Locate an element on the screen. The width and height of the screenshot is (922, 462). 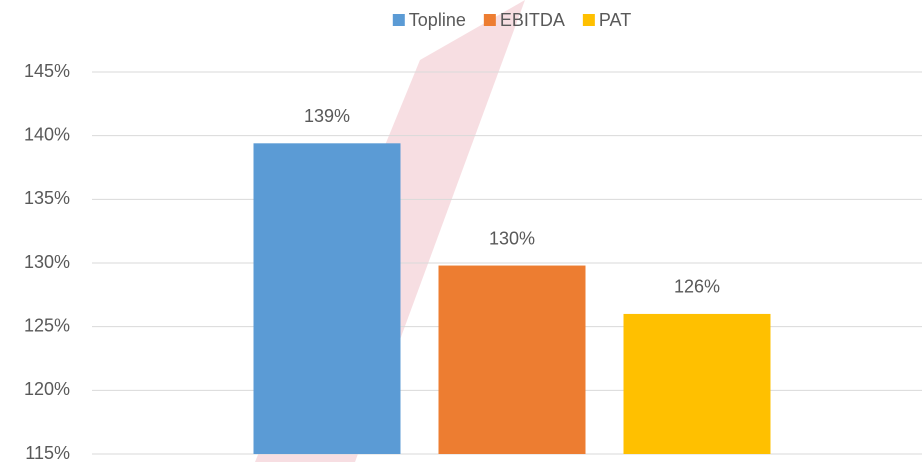
y-tick-label: 135% is located at coordinates (47, 198).